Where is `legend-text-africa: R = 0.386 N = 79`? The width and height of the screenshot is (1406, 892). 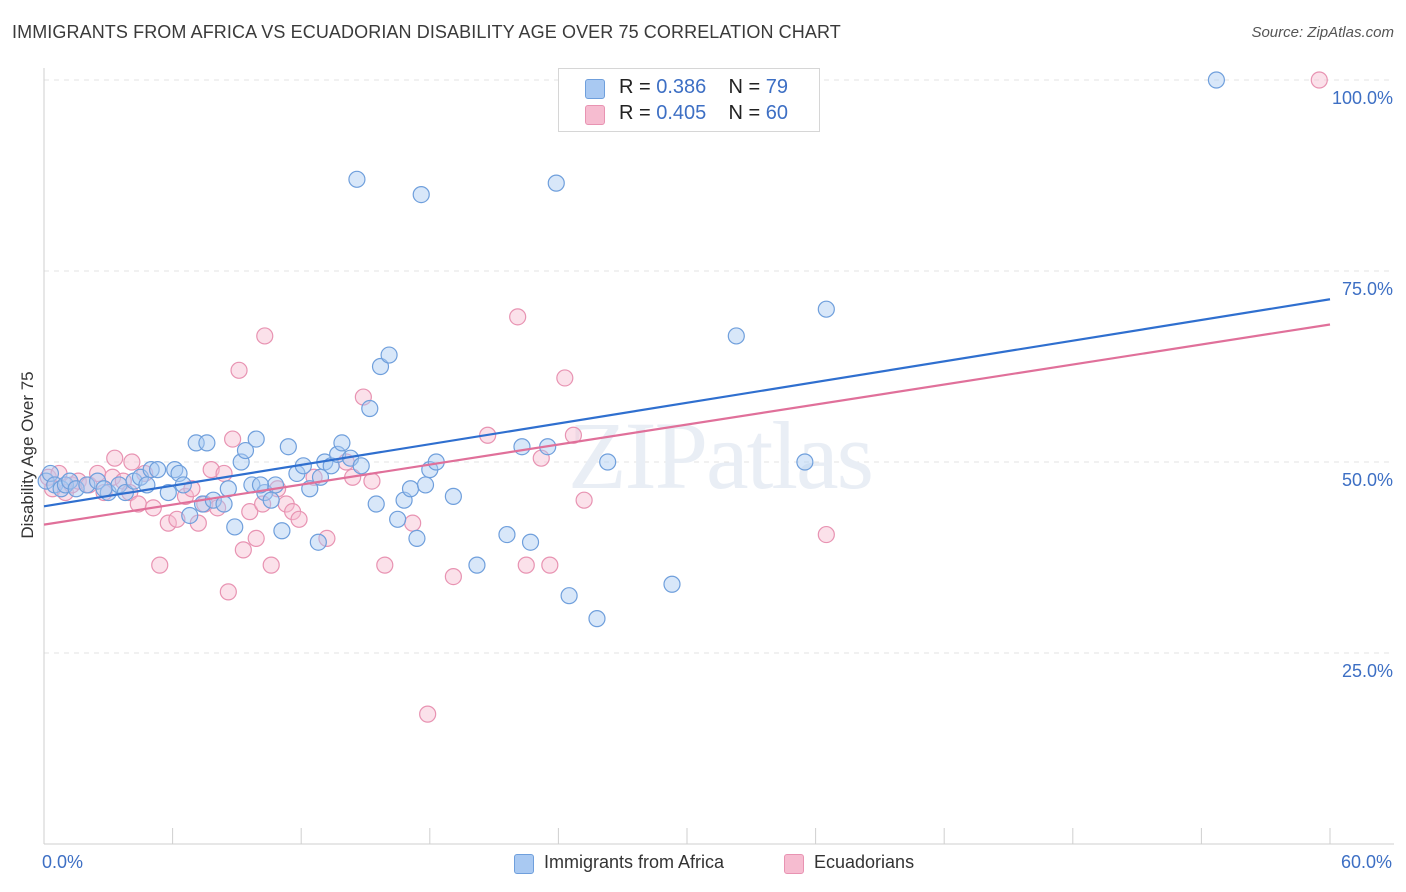
legend-text-africa: R = 0.386 N = 79 is located at coordinates (703, 87).